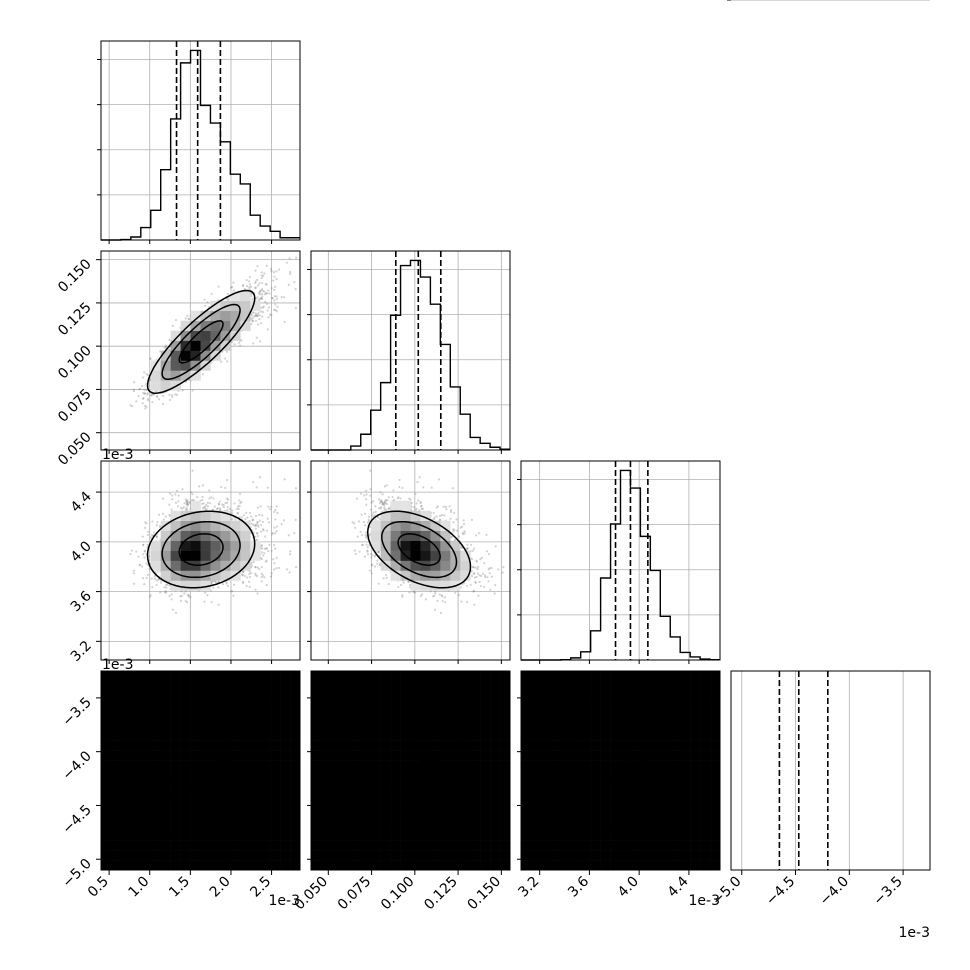 Image resolution: width=970 pixels, height=970 pixels. Describe the element at coordinates (75, 276) in the screenshot. I see `y-tick-label: 0.150` at that location.